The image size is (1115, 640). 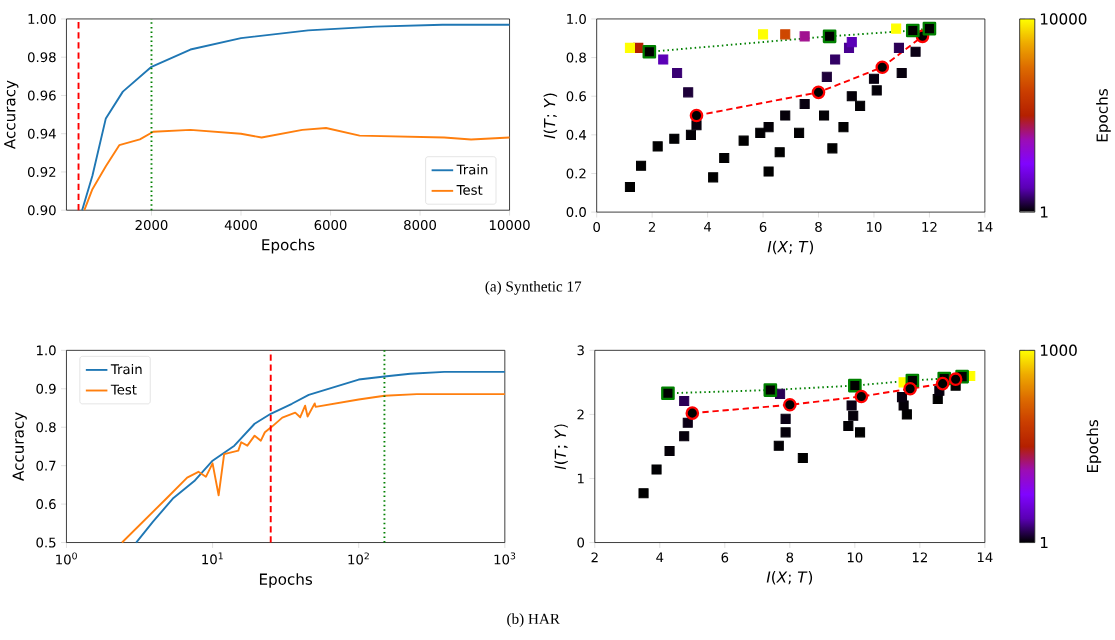 What do you see at coordinates (505, 558) in the screenshot?
I see `x-tick-label: 10$^{3}$` at bounding box center [505, 558].